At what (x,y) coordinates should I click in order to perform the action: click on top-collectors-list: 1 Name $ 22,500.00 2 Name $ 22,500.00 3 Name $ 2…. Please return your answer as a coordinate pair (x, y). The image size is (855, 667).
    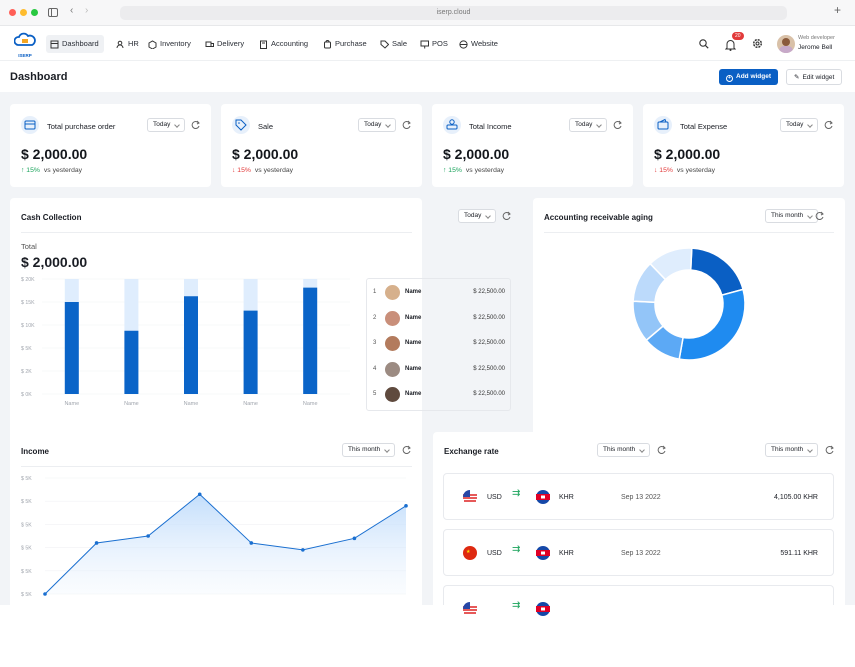
    Looking at the image, I should click on (438, 344).